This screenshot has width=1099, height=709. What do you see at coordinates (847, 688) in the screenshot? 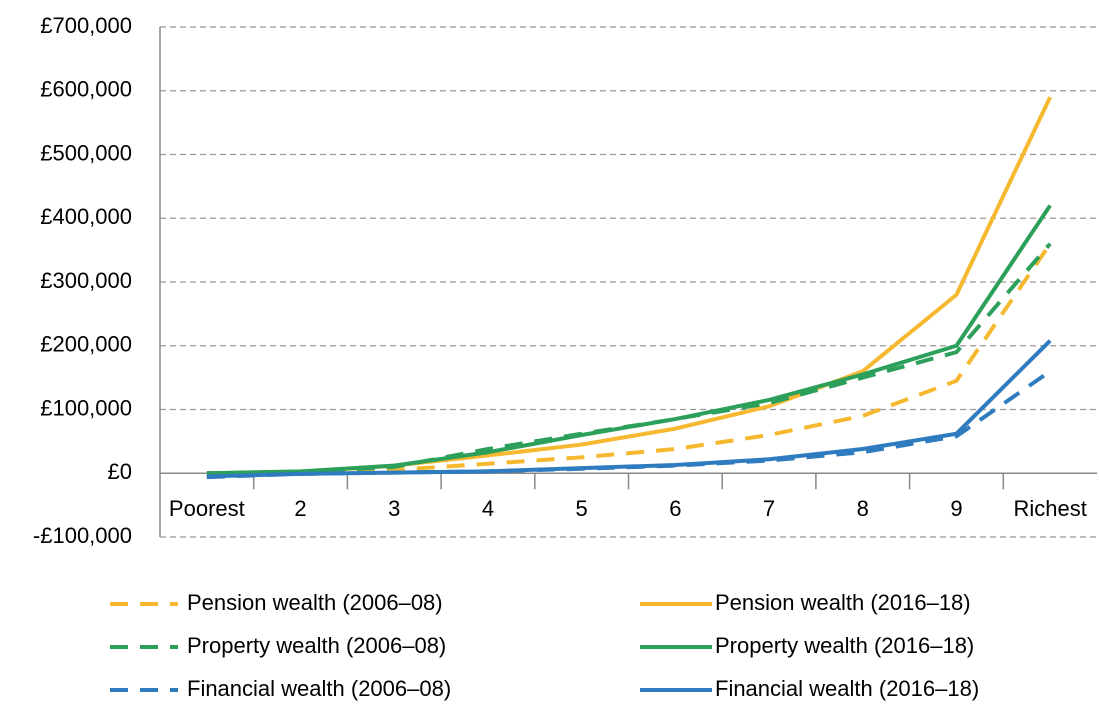
I see `legend-label: Financial wealth (2016–18)` at bounding box center [847, 688].